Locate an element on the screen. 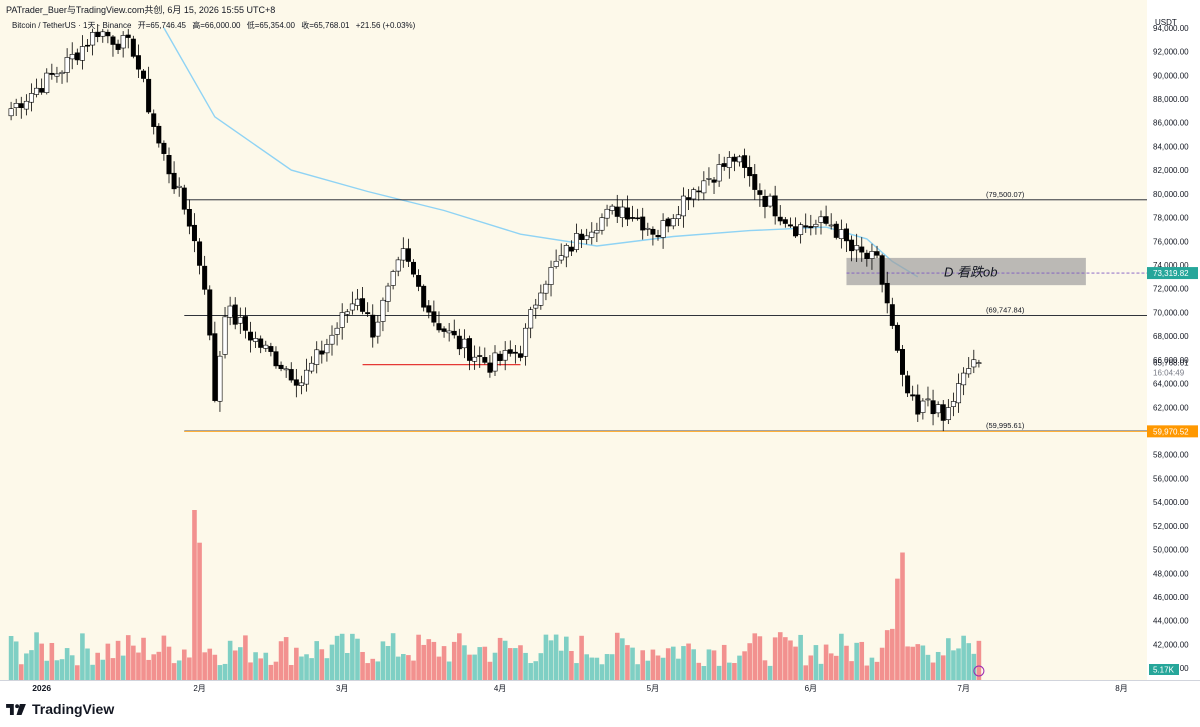 The image size is (1200, 727). order-block-label: D 看跌ob is located at coordinates (970, 272).